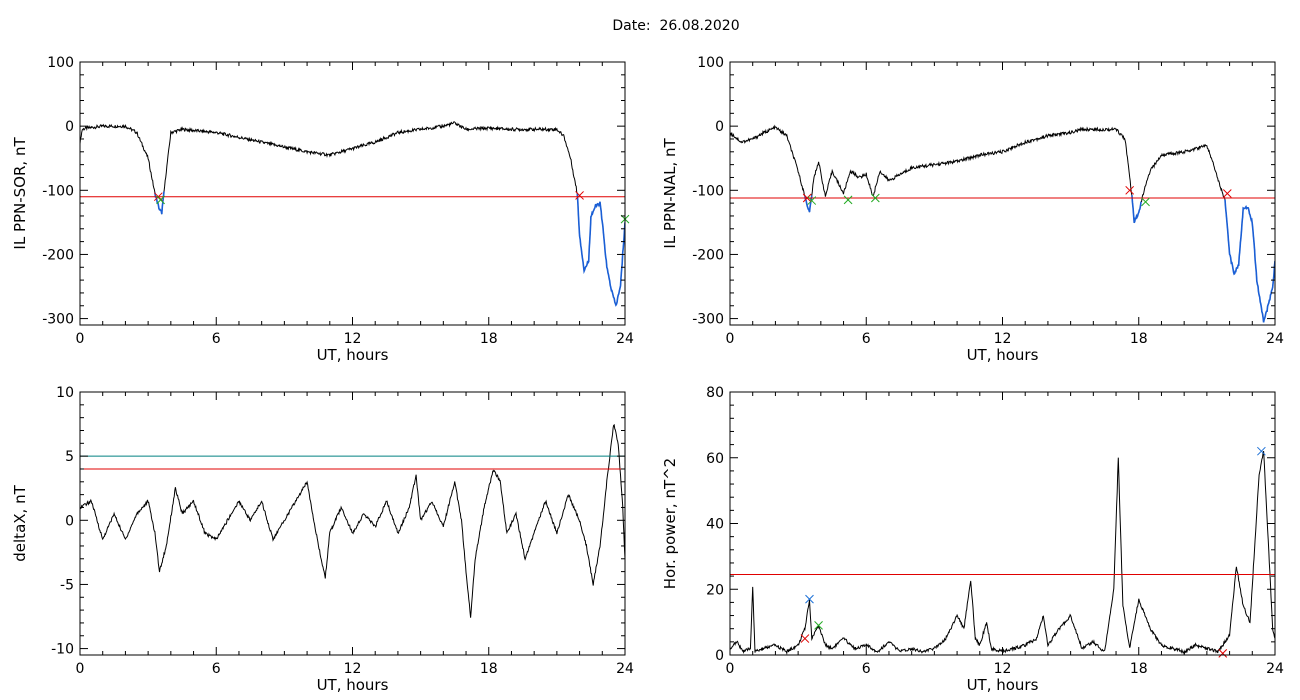  I want to click on y-tick-label: 40, so click(715, 525).